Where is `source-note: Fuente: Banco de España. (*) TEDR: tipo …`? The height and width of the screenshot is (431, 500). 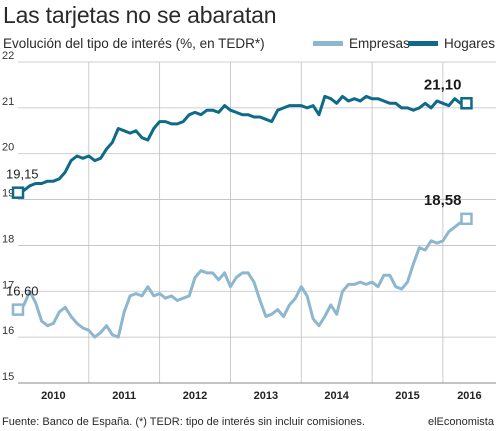 source-note: Fuente: Banco de España. (*) TEDR: tipo … is located at coordinates (183, 422).